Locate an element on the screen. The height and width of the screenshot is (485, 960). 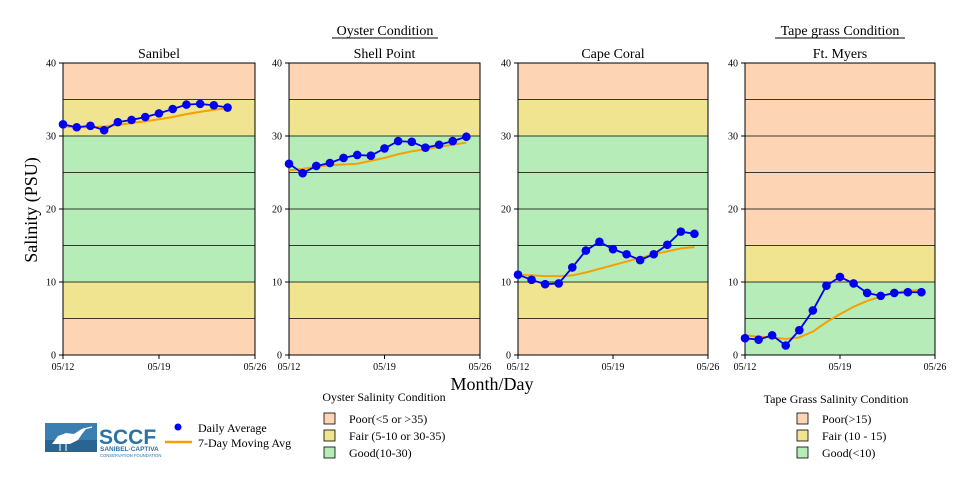
oyster-legend-swatch-poor is located at coordinates (329, 418).